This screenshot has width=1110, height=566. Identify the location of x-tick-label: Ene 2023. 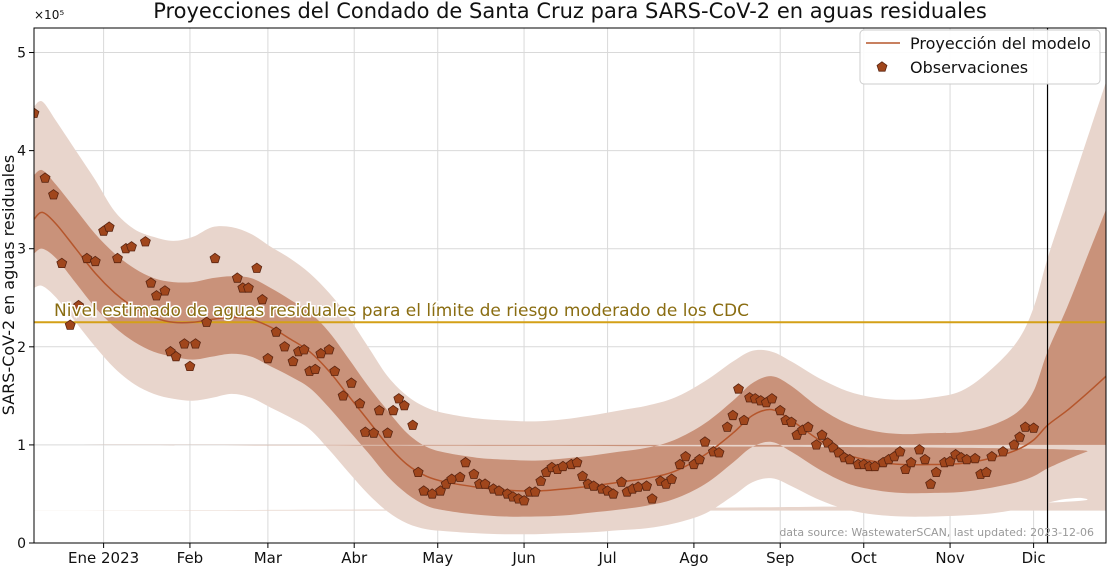
(103, 557).